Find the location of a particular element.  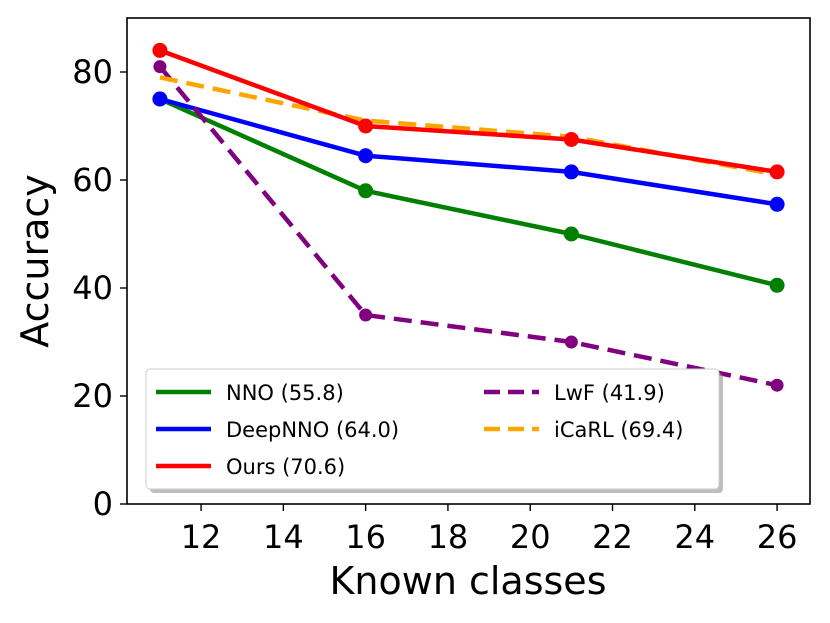

legend-box is located at coordinates (432, 429).